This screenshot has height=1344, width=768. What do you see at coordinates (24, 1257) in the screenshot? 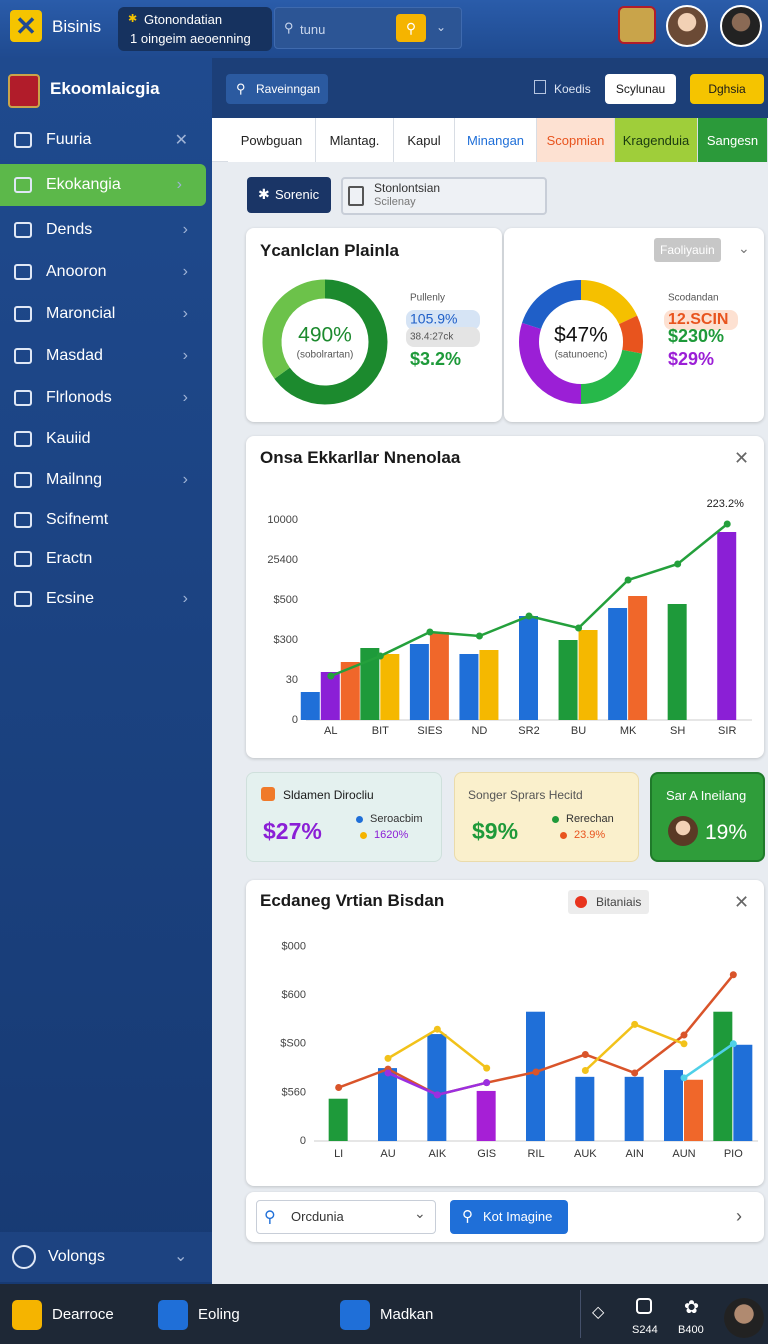
I see `footer-icon` at bounding box center [24, 1257].